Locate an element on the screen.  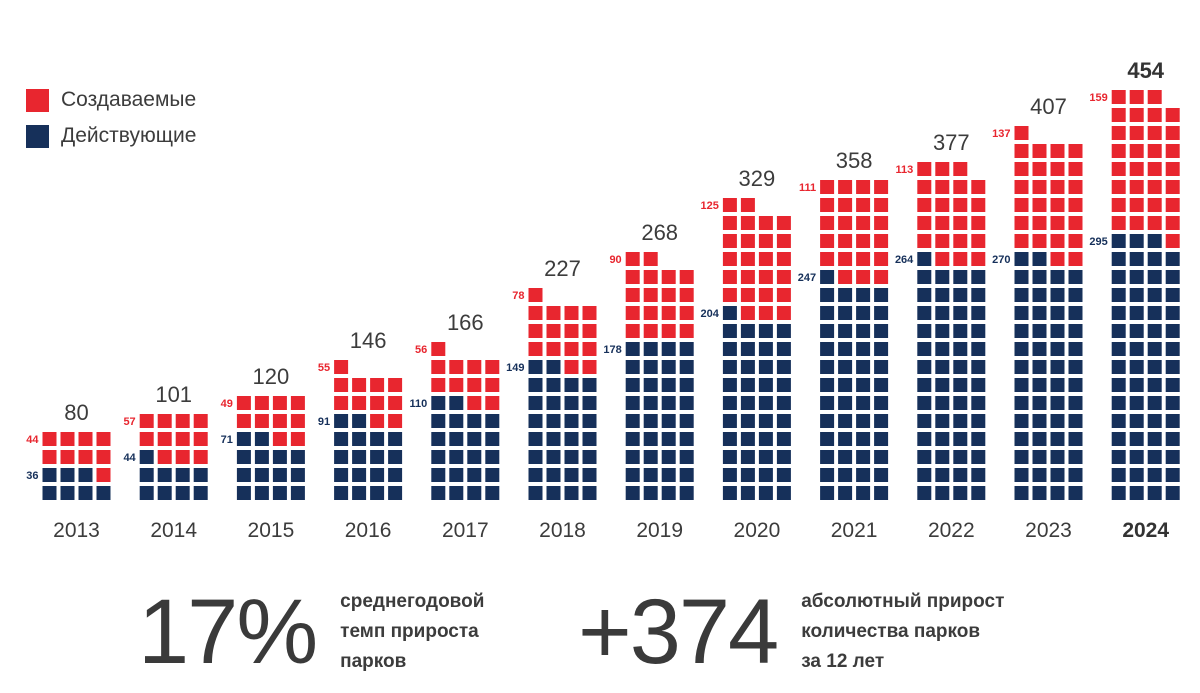
bar-total-label: 101 is located at coordinates (173, 394).